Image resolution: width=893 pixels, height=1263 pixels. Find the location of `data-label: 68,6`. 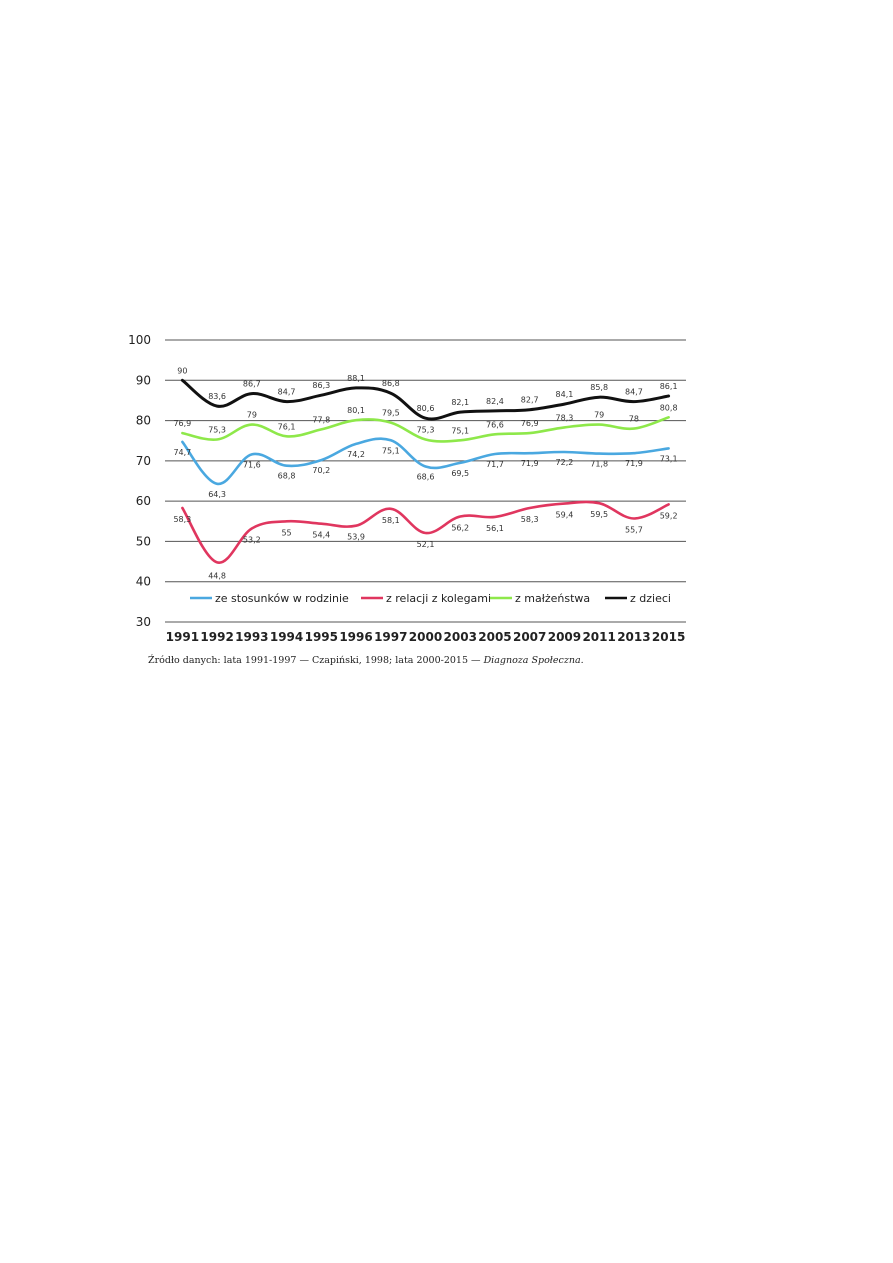

data-label: 68,6 is located at coordinates (426, 476).